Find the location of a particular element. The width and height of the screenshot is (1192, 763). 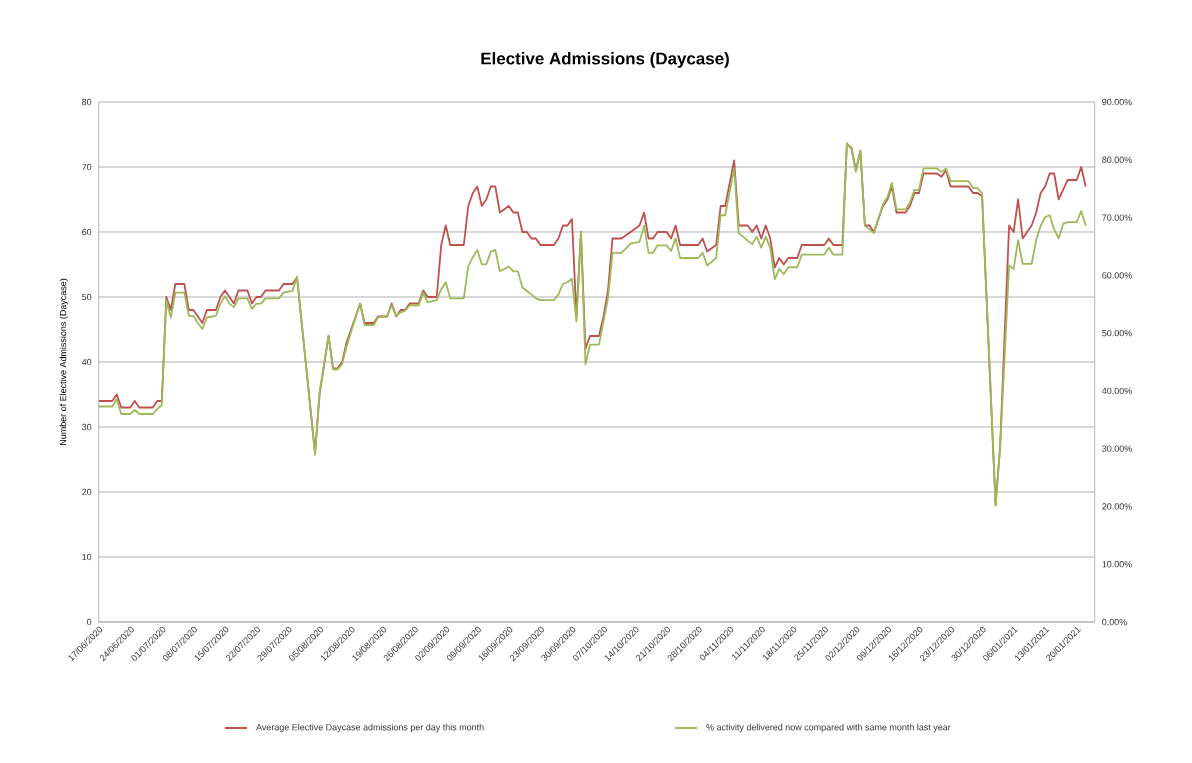

y-tick-label: 30 is located at coordinates (87, 427).